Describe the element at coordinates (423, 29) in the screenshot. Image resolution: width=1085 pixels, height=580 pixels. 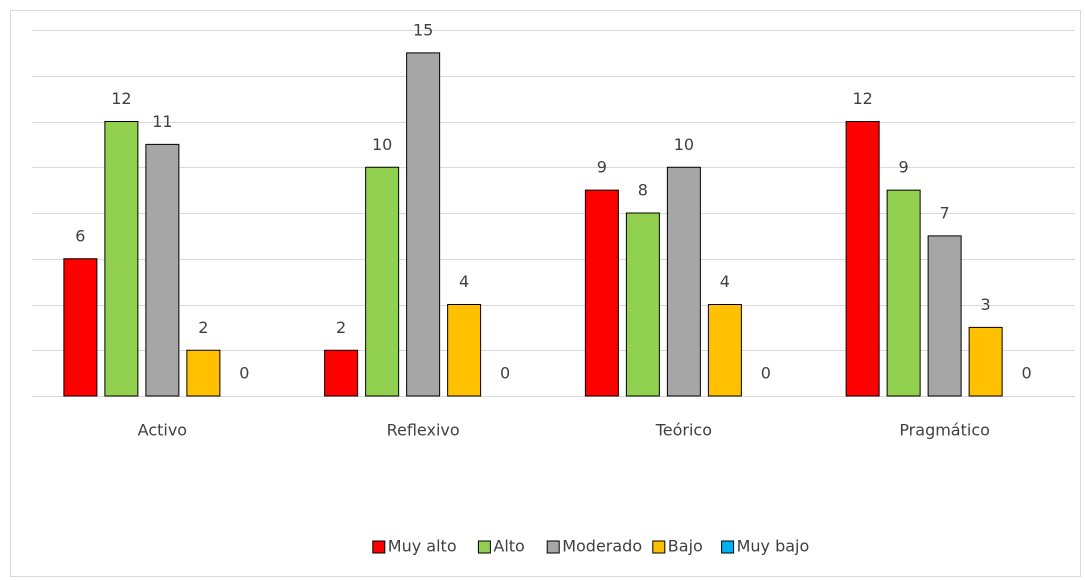
I see `data-label: 15` at that location.